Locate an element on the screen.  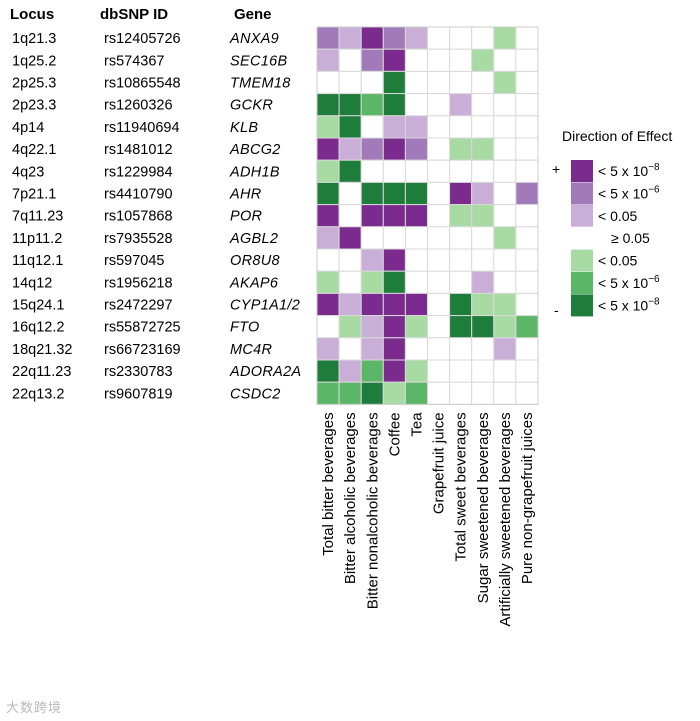
row-snp-label: rs1260326 is located at coordinates (138, 106).